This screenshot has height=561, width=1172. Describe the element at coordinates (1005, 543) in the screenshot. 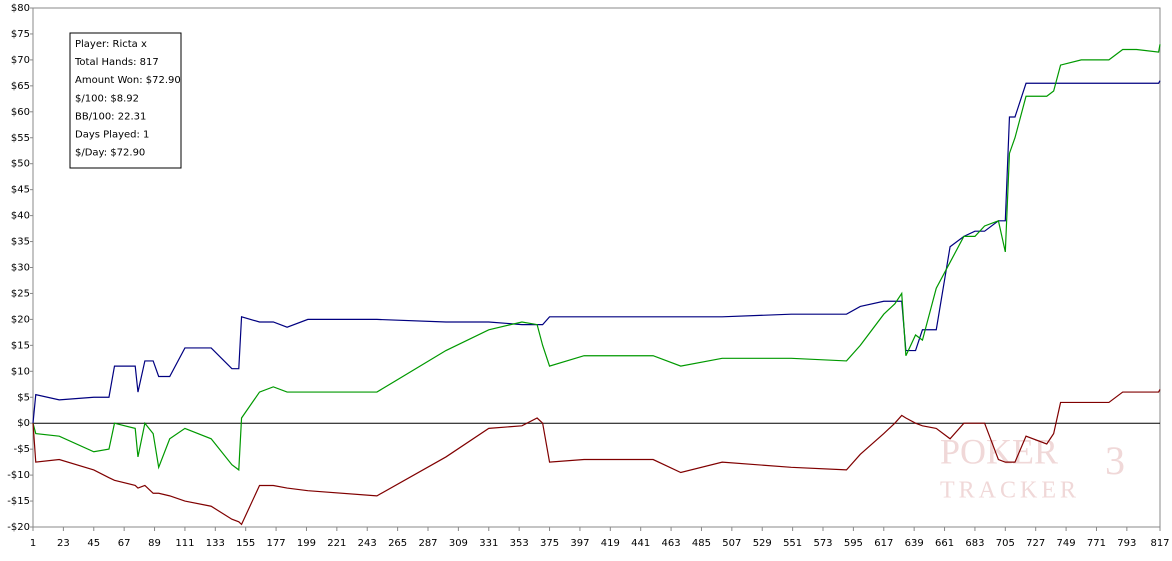

I see `x-tick-label: 705` at that location.